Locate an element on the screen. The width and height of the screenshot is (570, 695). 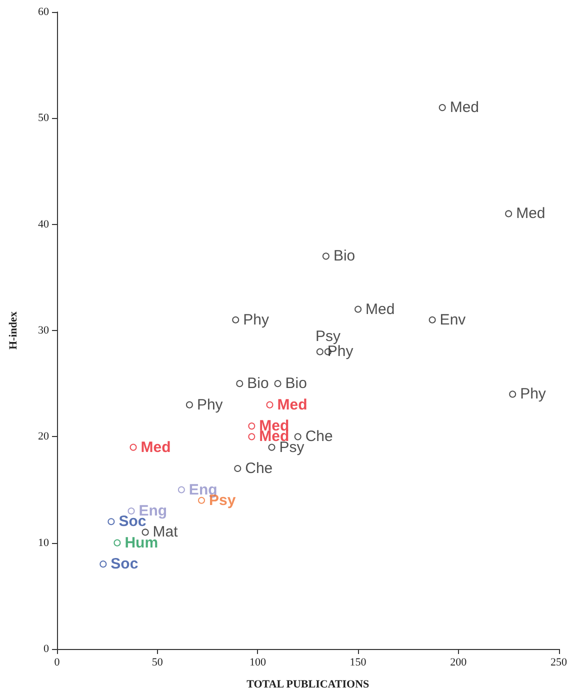
x-tick-label: 250 is located at coordinates (559, 662).